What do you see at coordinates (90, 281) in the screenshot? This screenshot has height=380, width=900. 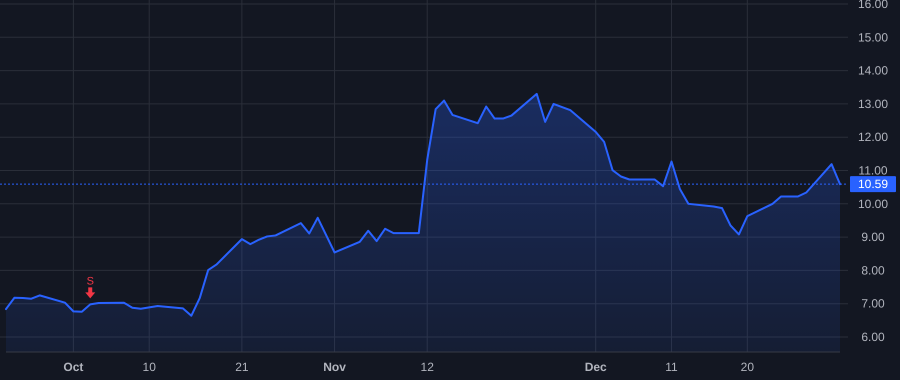 I see `annotation: S` at bounding box center [90, 281].